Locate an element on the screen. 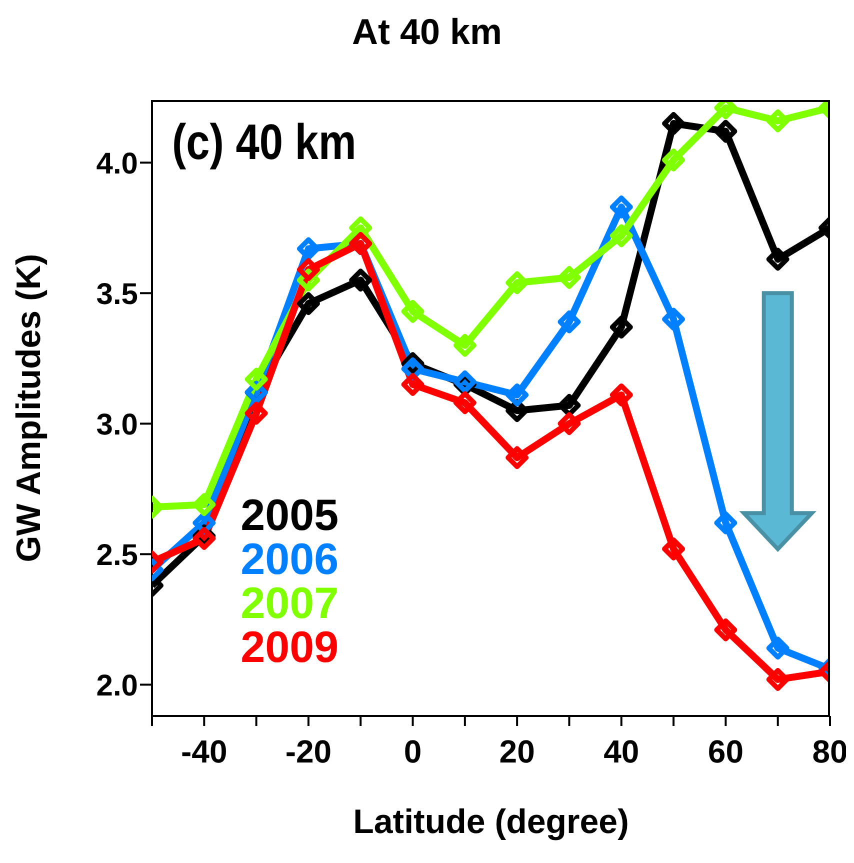 The height and width of the screenshot is (863, 854). x-tick-label: 60 is located at coordinates (726, 752).